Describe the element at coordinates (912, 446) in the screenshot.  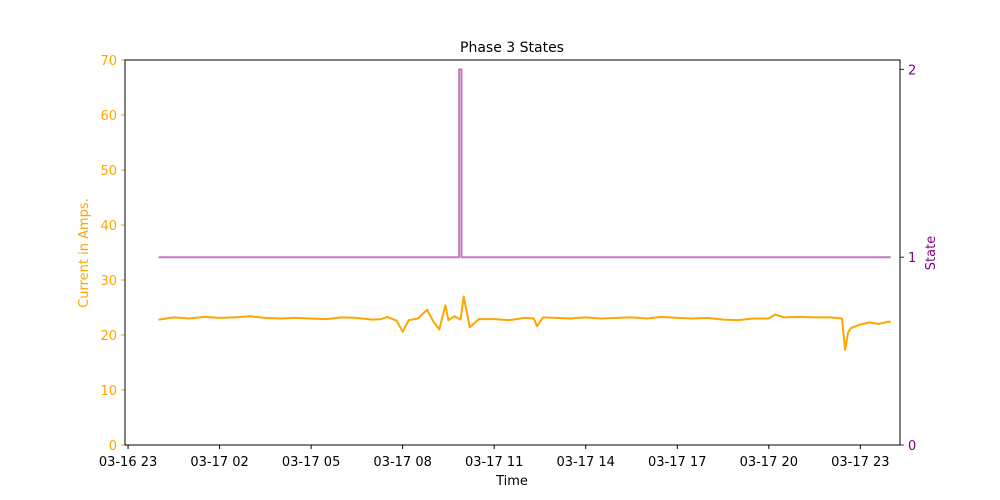
I see `right-y-tick-label: 0` at that location.